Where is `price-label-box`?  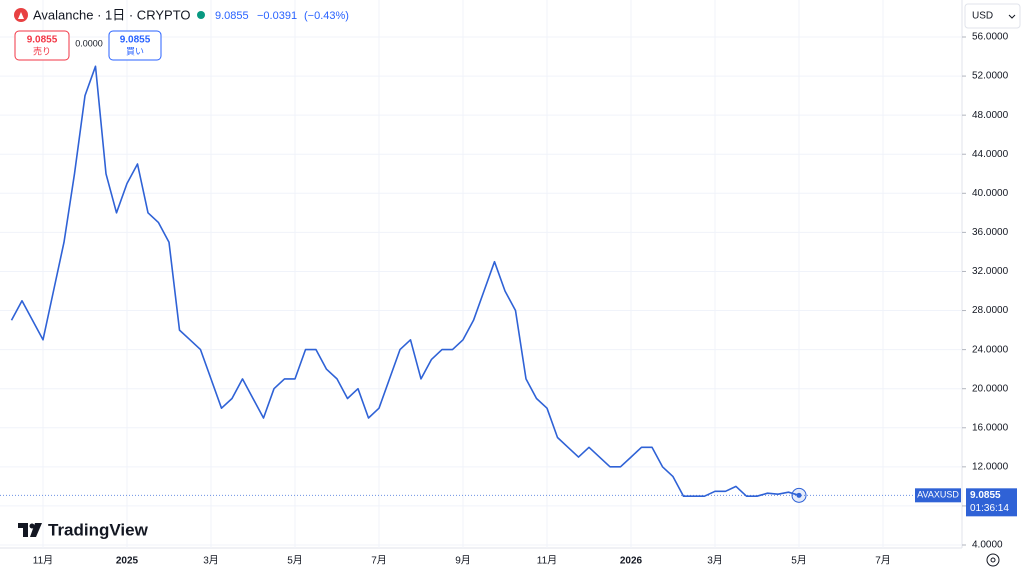 price-label-box is located at coordinates (991, 502).